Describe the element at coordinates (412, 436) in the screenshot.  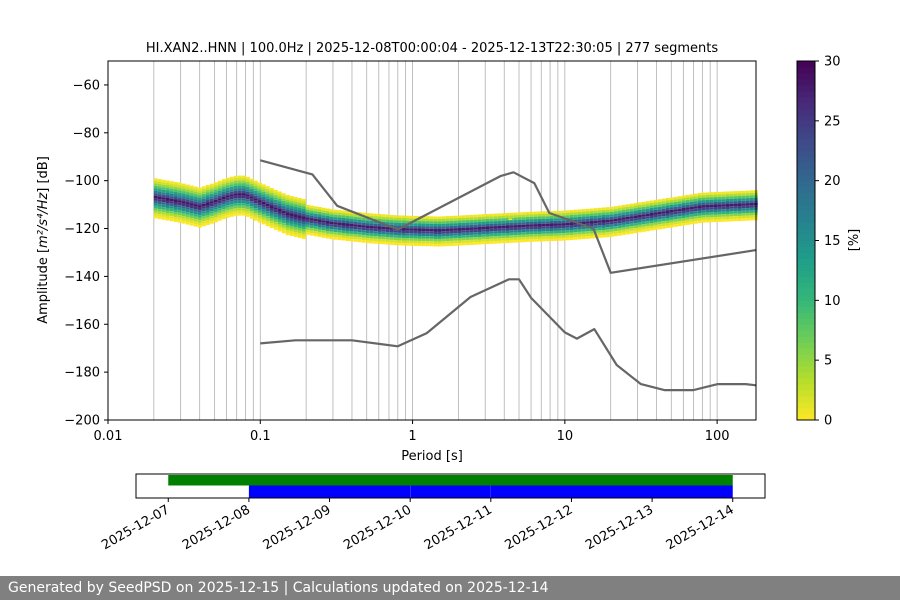
I see `x-tick-label: 1` at that location.